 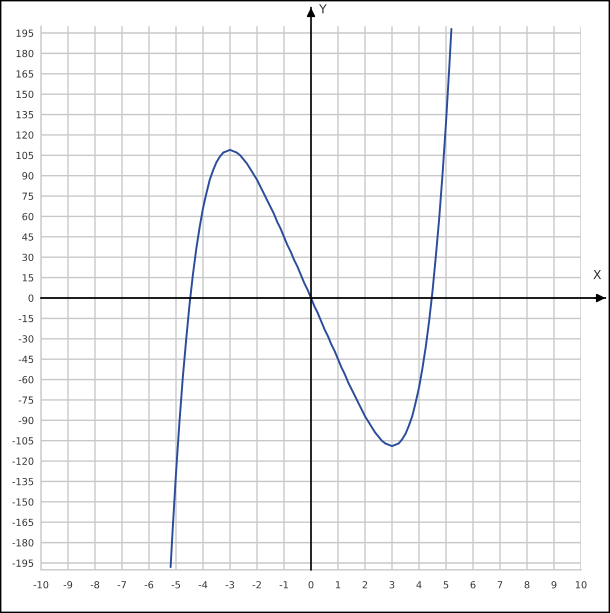 What do you see at coordinates (23, 482) in the screenshot?
I see `y-tick-label: -135` at bounding box center [23, 482].